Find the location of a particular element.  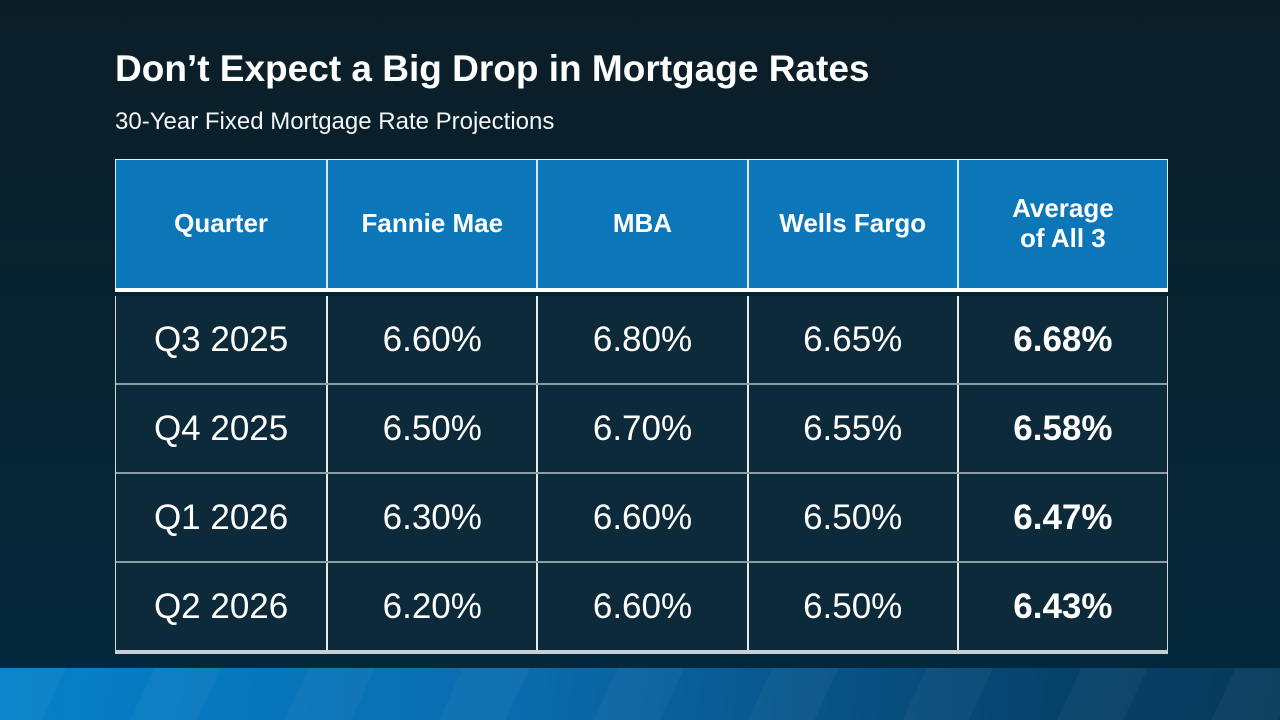

table-row: Q3 2025 6.60% 6.80% 6.65% 6.68% is located at coordinates (641, 339).